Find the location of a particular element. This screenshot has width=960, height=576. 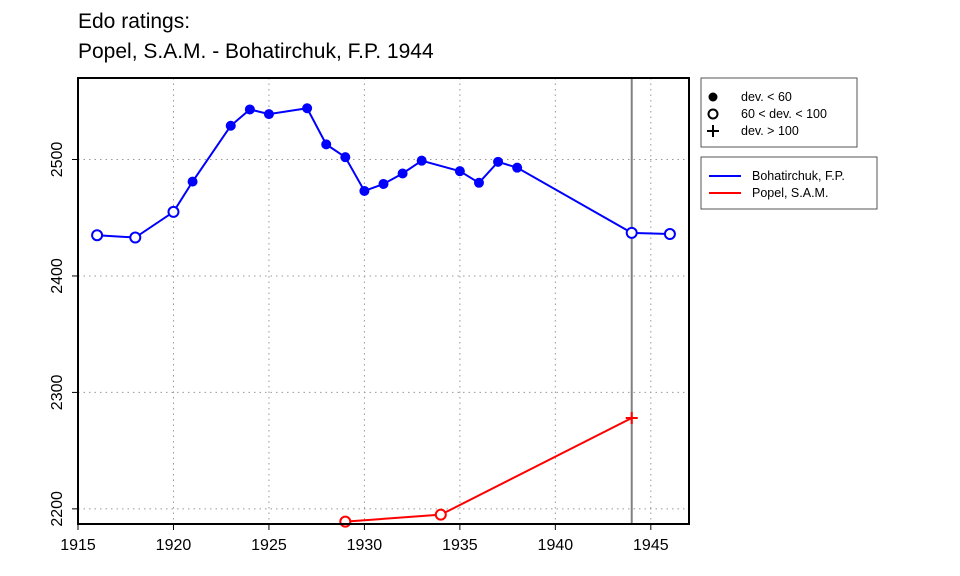

legend-filled-circle-icon is located at coordinates (713, 97).